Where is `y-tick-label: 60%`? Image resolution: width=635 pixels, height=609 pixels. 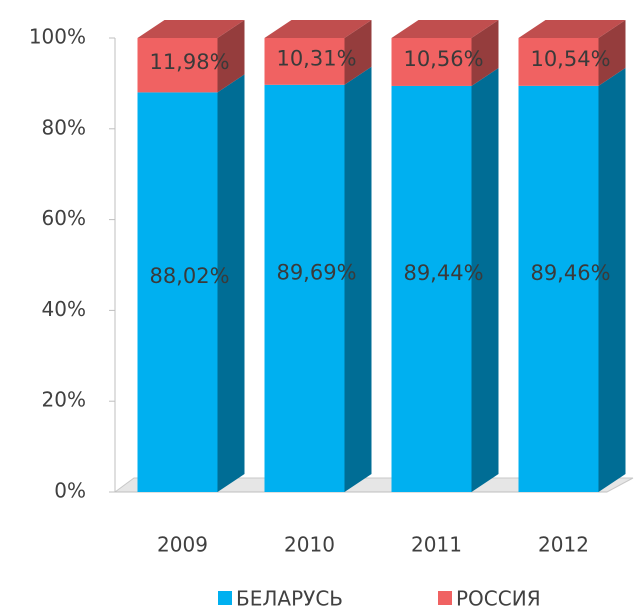 y-tick-label: 60% is located at coordinates (64, 218).